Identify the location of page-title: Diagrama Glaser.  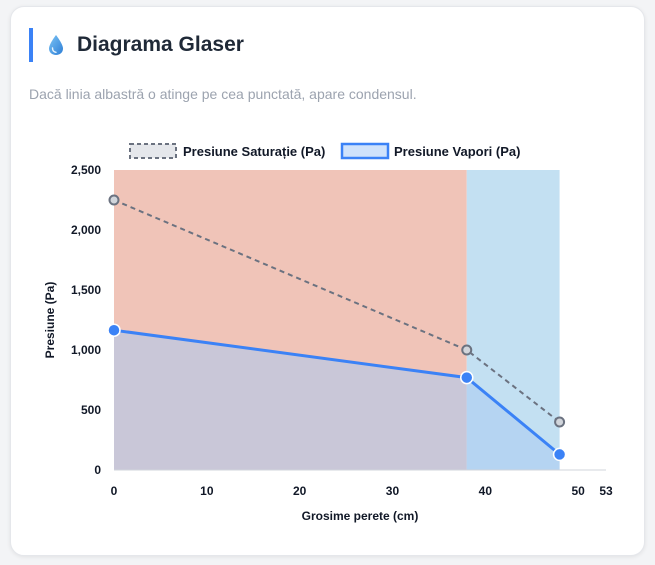
(160, 44).